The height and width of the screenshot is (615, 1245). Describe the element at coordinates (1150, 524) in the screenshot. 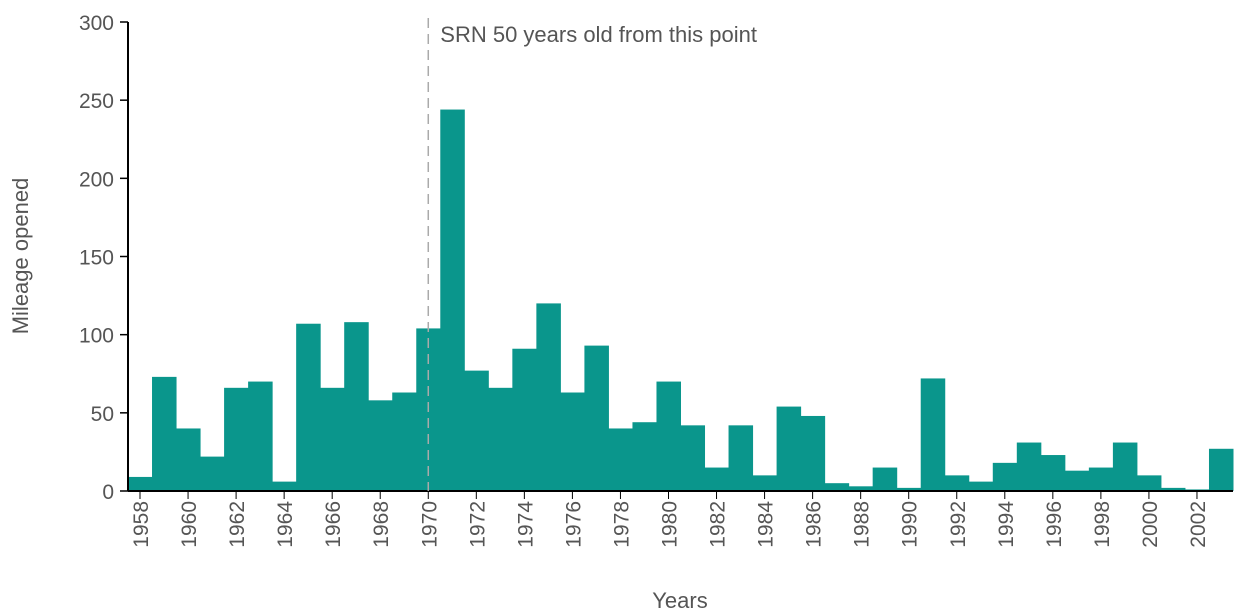

I see `x-tick-label: 2000` at that location.